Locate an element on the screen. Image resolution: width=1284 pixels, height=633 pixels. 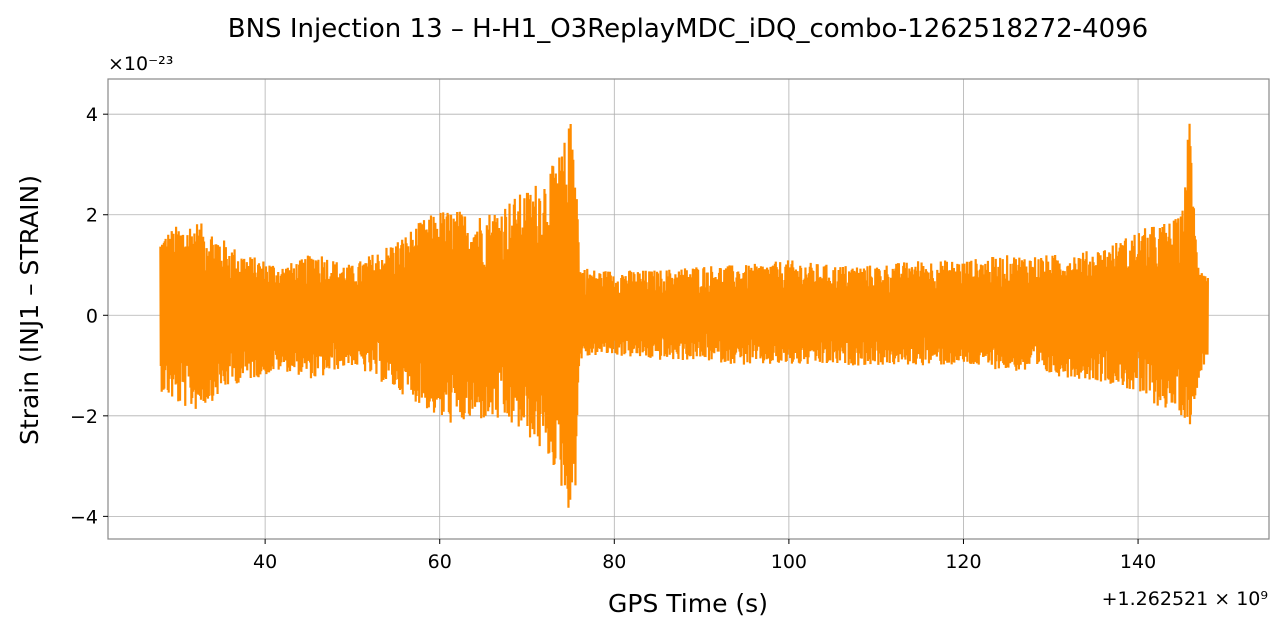
x-tick-label: 100 is located at coordinates (789, 562).